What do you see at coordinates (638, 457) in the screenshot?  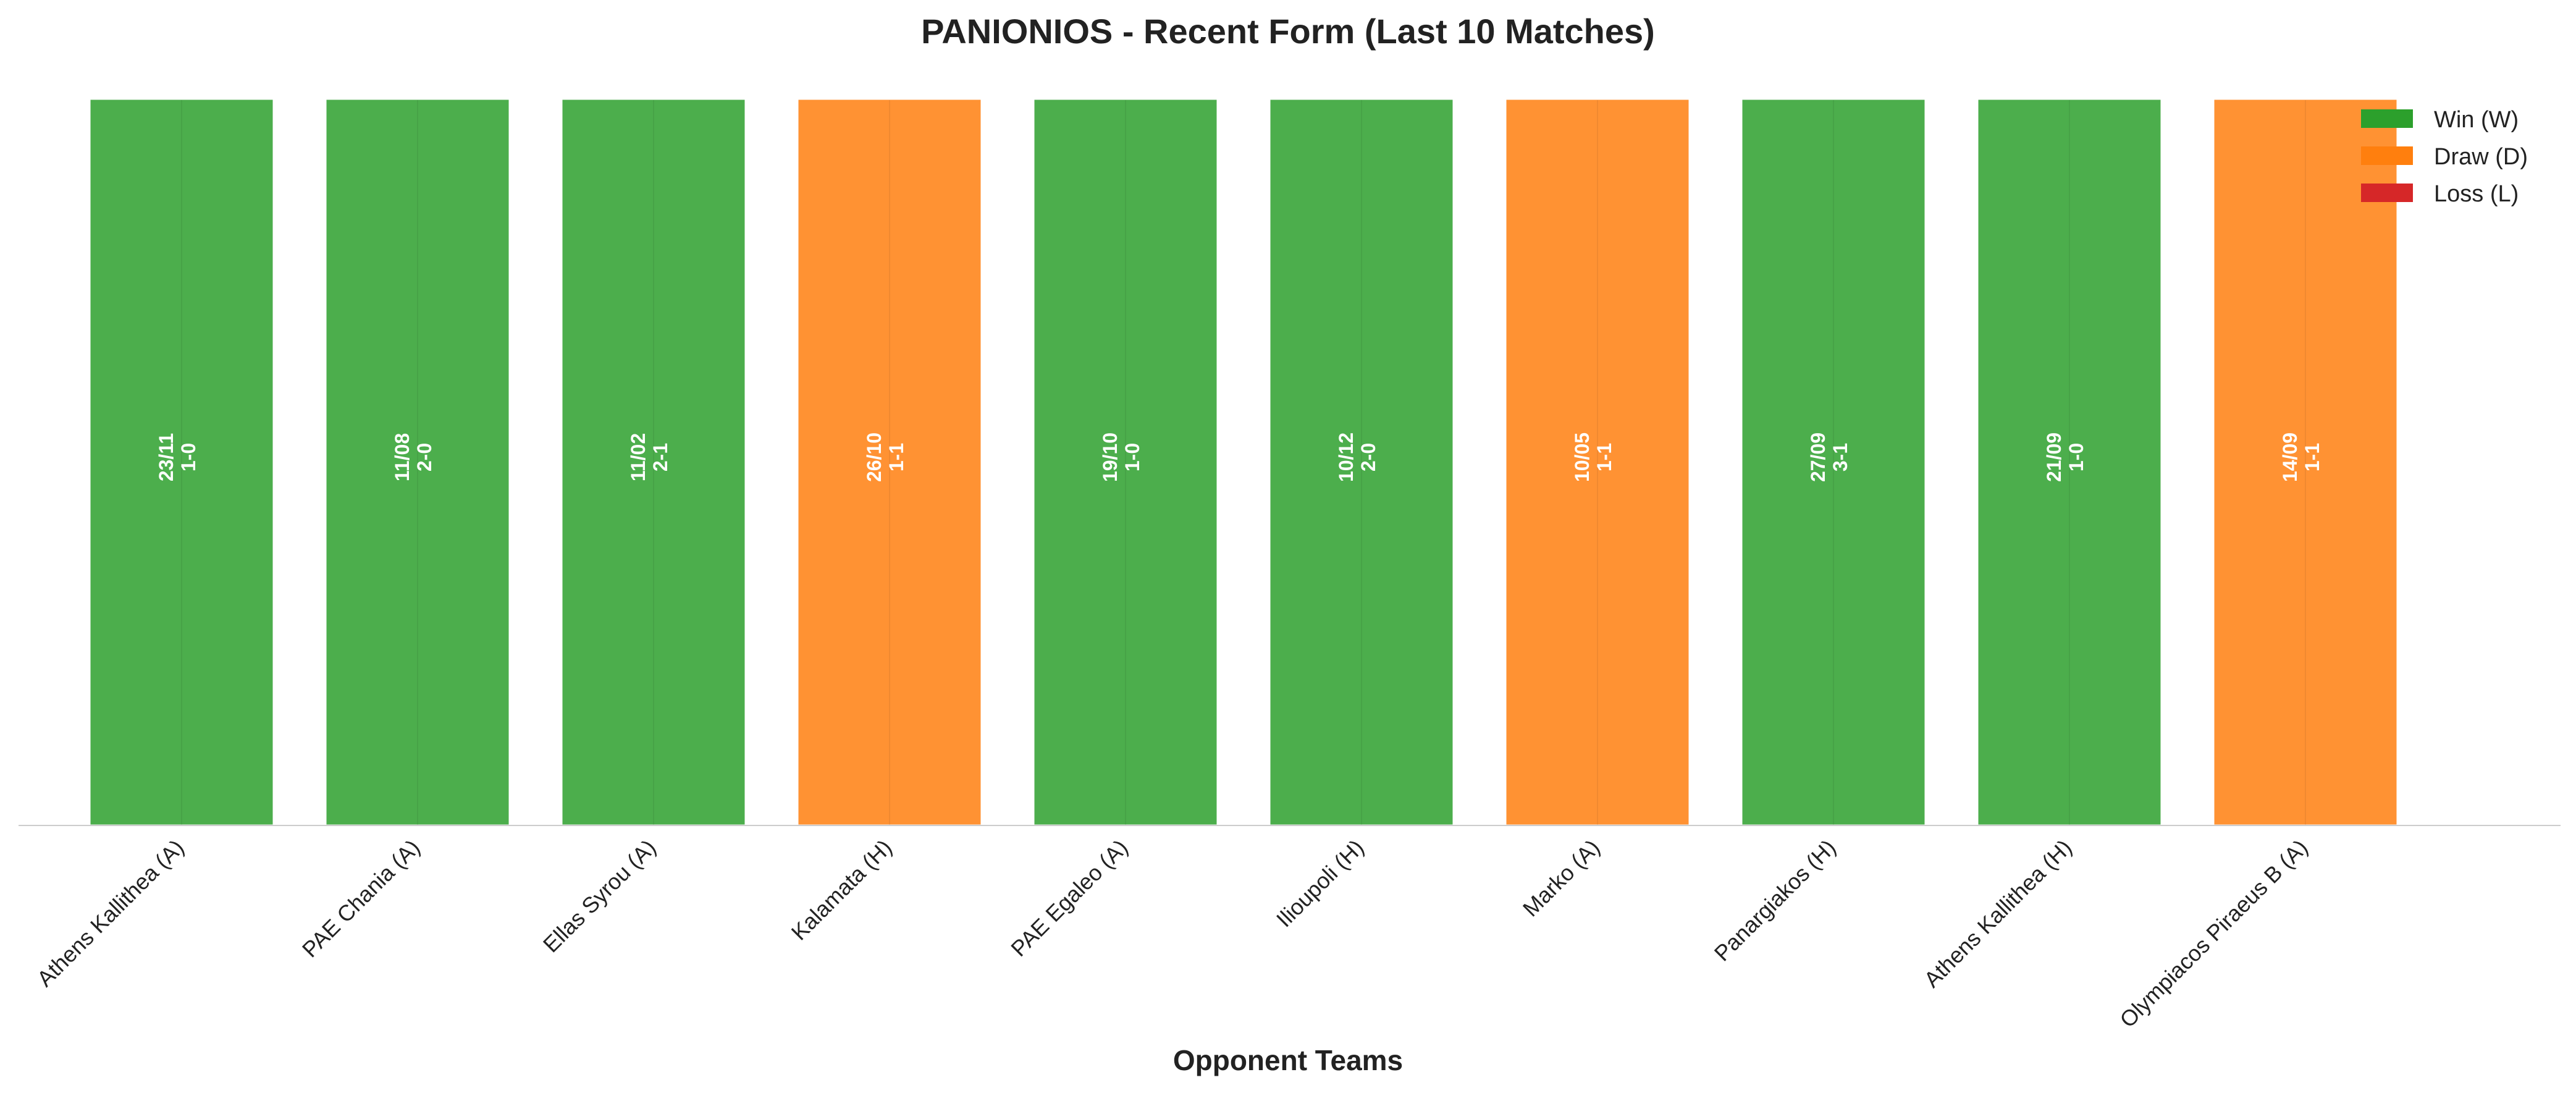 I see `bar-date-label: 11/02` at bounding box center [638, 457].